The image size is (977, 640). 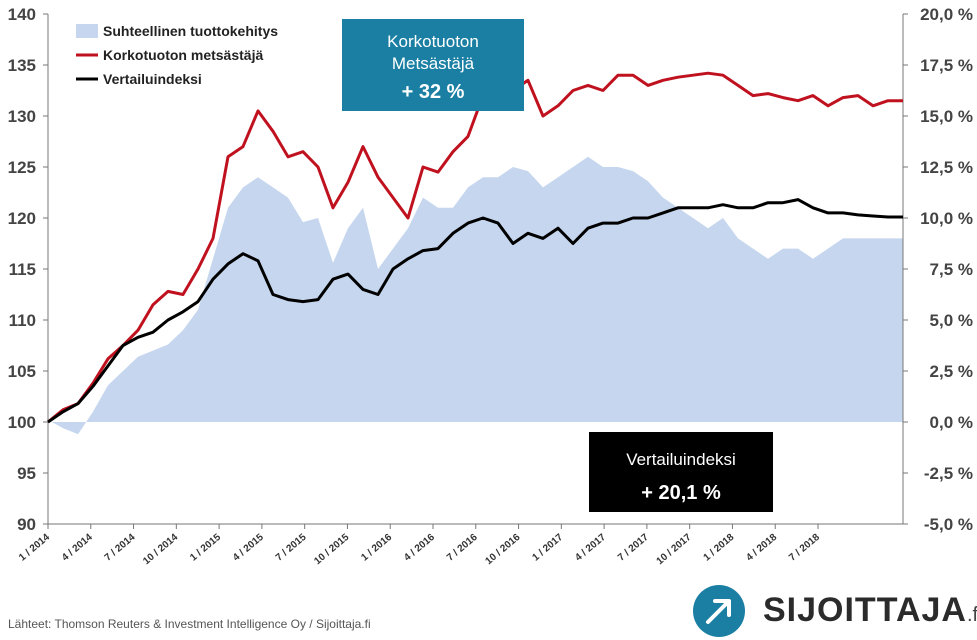 What do you see at coordinates (291, 548) in the screenshot?
I see `x-tick-label: 7 / 2015` at bounding box center [291, 548].